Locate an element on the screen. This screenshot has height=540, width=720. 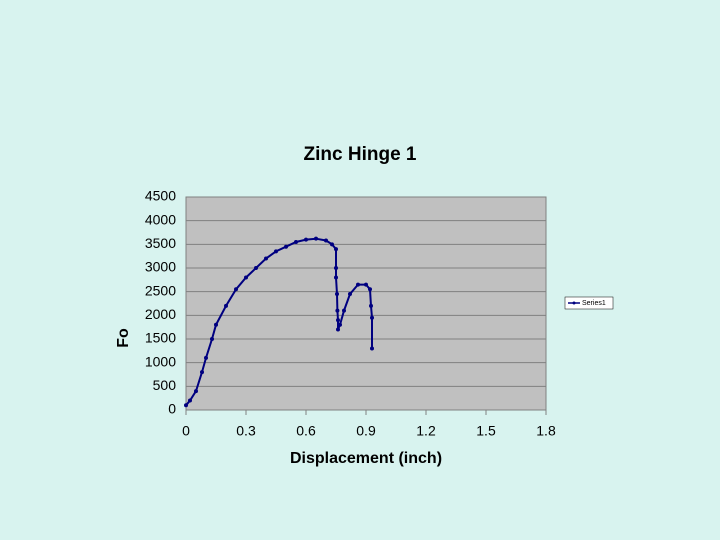
y-axis-label: Fo is located at coordinates (123, 338).